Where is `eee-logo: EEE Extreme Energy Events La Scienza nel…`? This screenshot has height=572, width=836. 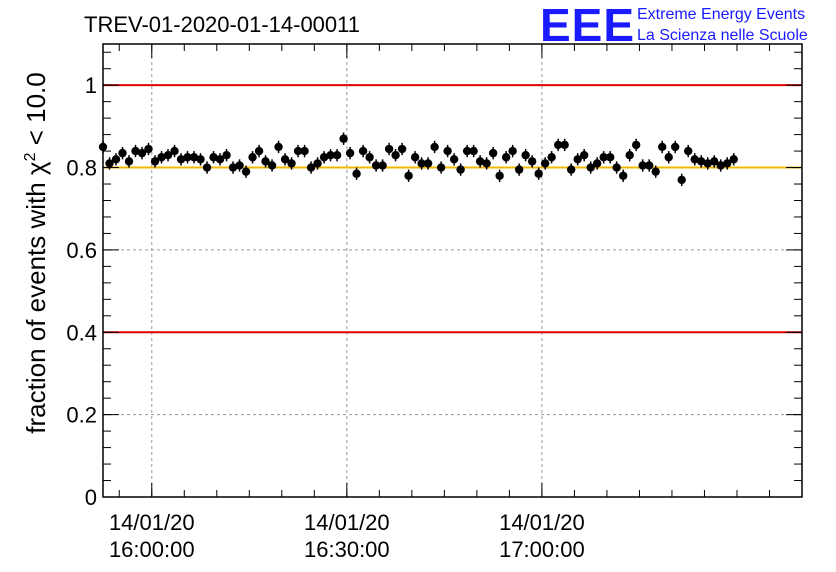
eee-logo: EEE Extreme Energy Events La Scienza nel… is located at coordinates (674, 25).